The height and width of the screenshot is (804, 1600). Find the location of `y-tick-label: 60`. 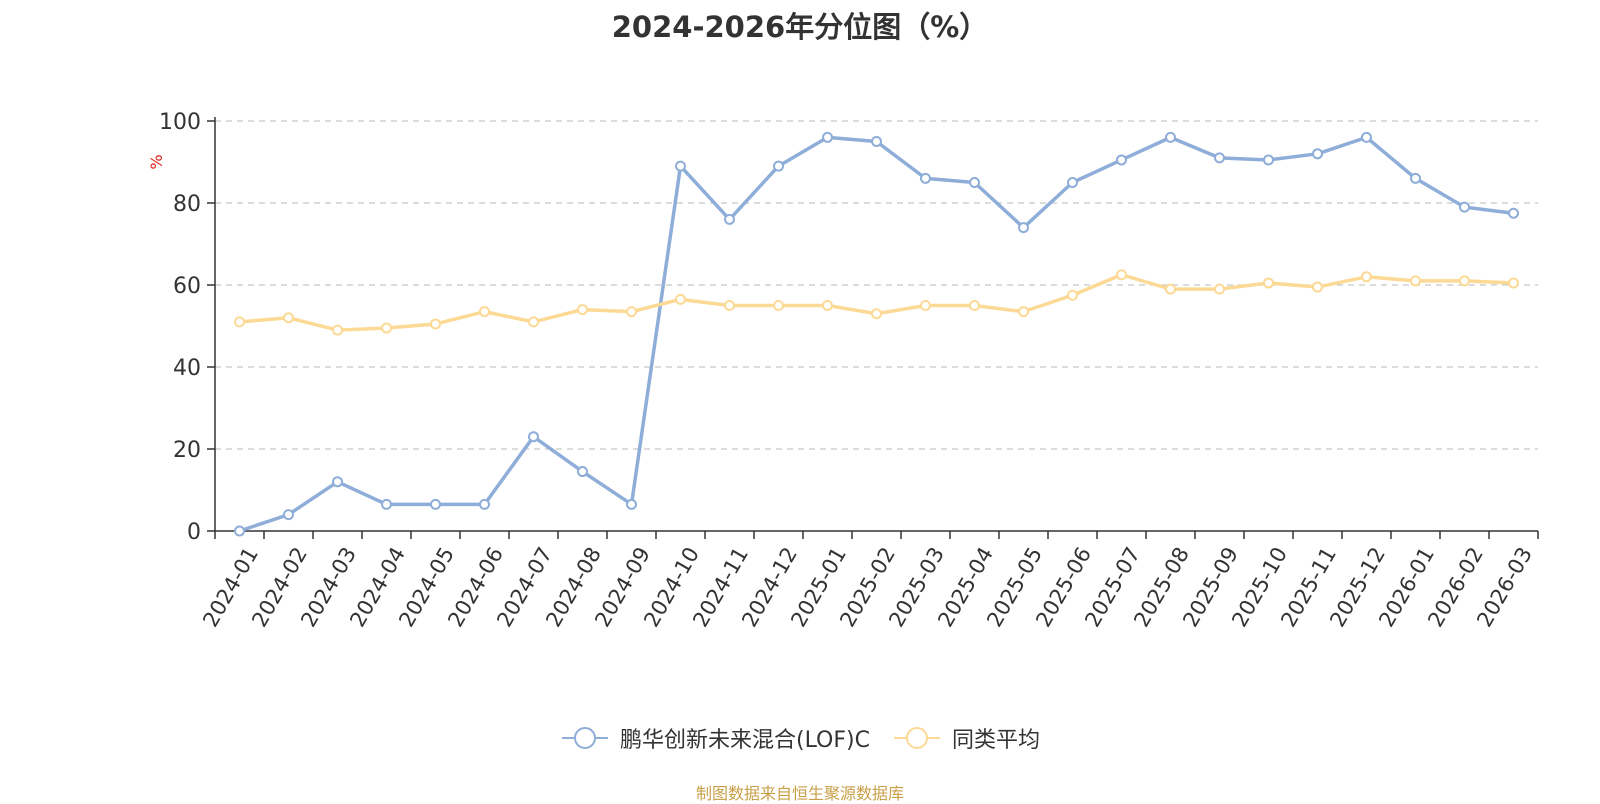

y-tick-label: 60 is located at coordinates (187, 286).